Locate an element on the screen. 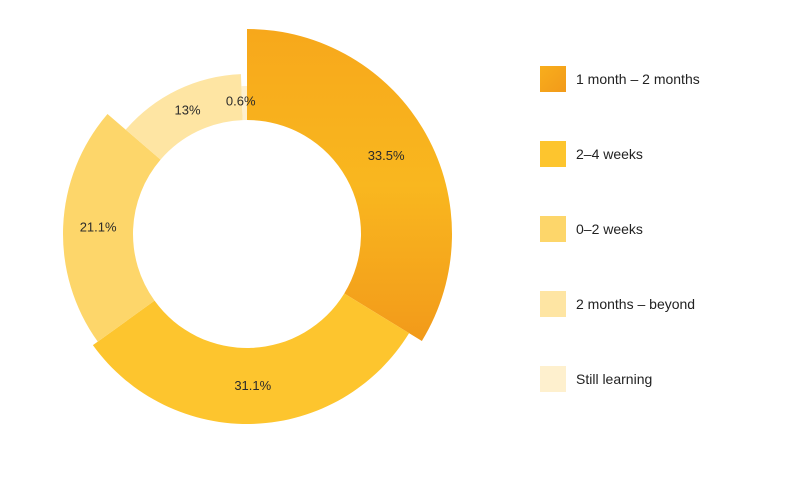  legend-label: Still learning is located at coordinates (614, 379).